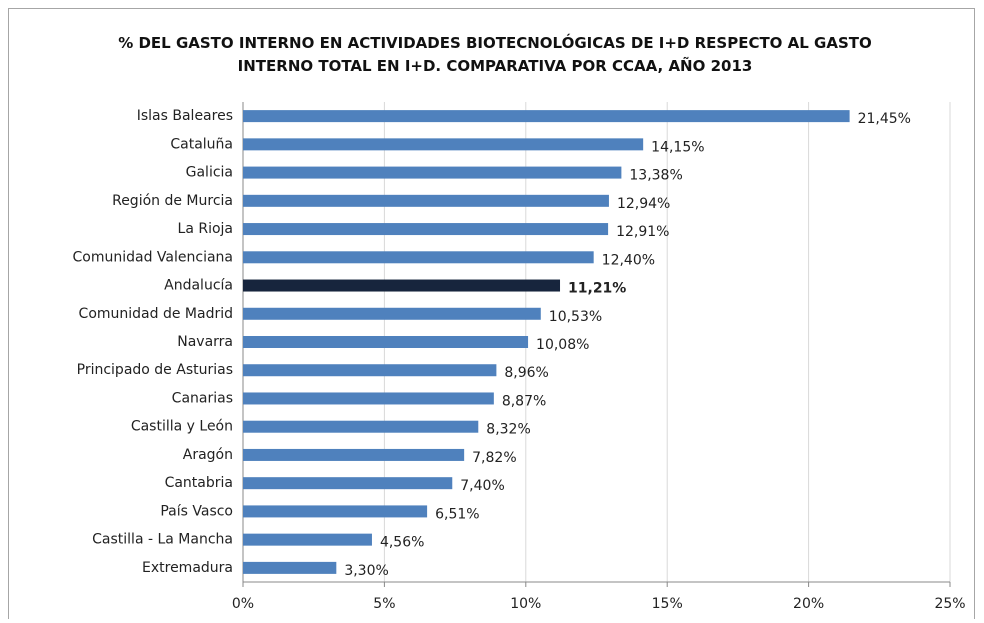 This screenshot has height=623, width=984. Describe the element at coordinates (575, 317) in the screenshot. I see `value-label: 10,53%` at that location.